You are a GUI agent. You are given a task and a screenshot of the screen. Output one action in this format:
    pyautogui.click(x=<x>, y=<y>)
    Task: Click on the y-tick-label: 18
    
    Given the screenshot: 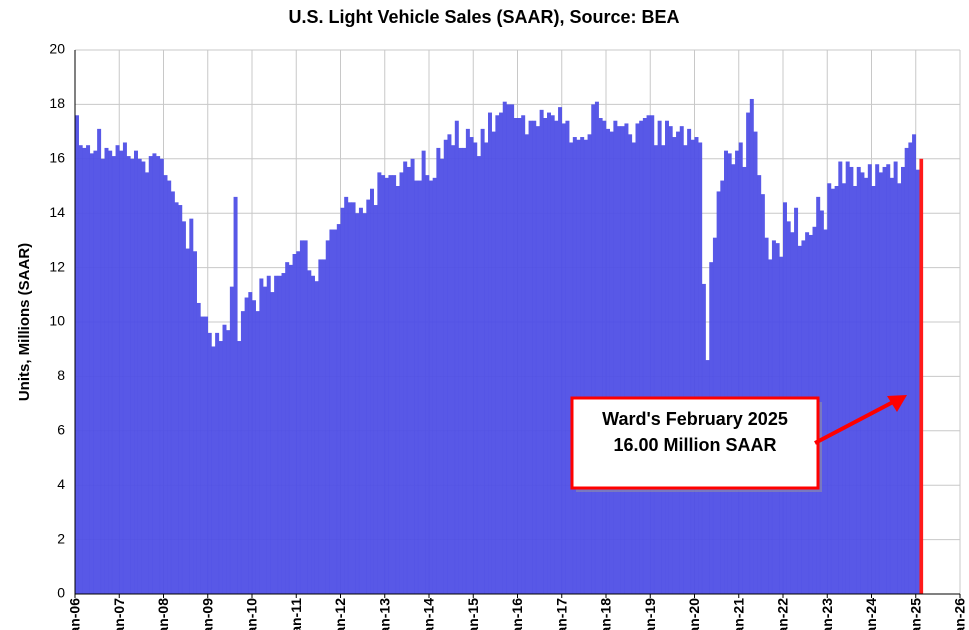 What is the action you would take?
    pyautogui.click(x=57, y=103)
    